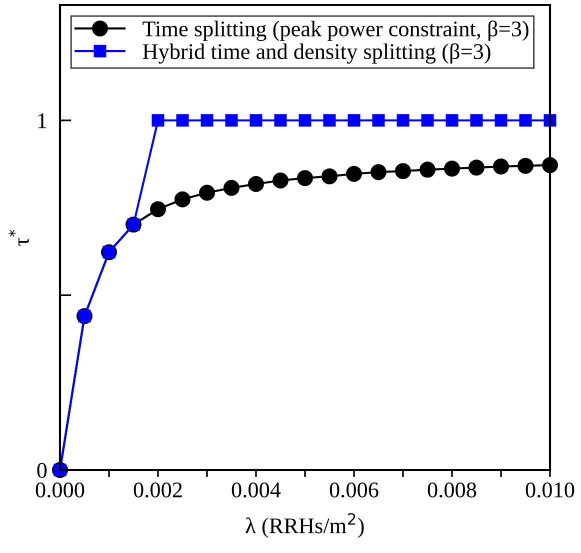 The image size is (581, 553). Describe the element at coordinates (305, 525) in the screenshot. I see `x-axis-title: λ (RRHs/m$^{2}$)` at that location.